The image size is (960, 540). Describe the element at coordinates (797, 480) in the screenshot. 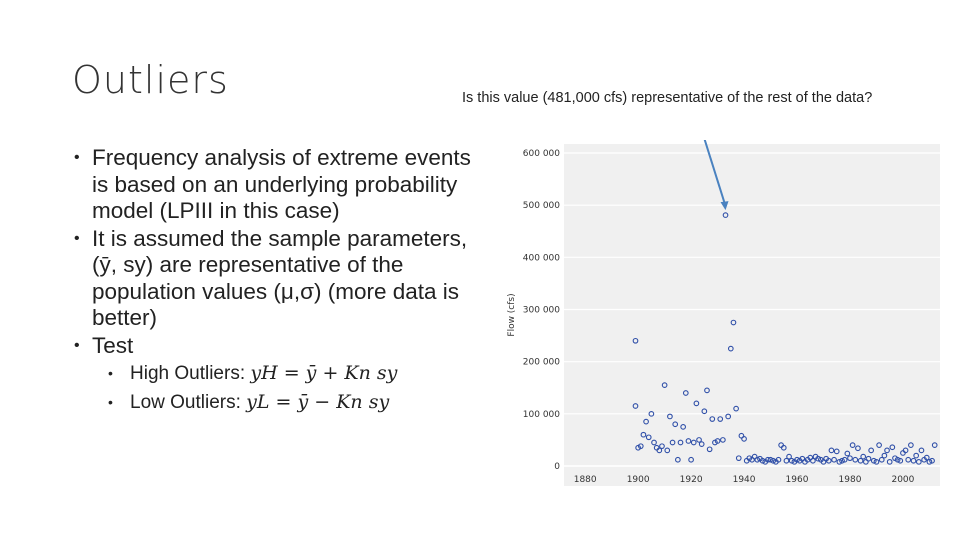

I see `x-tick-label: 1960` at that location.